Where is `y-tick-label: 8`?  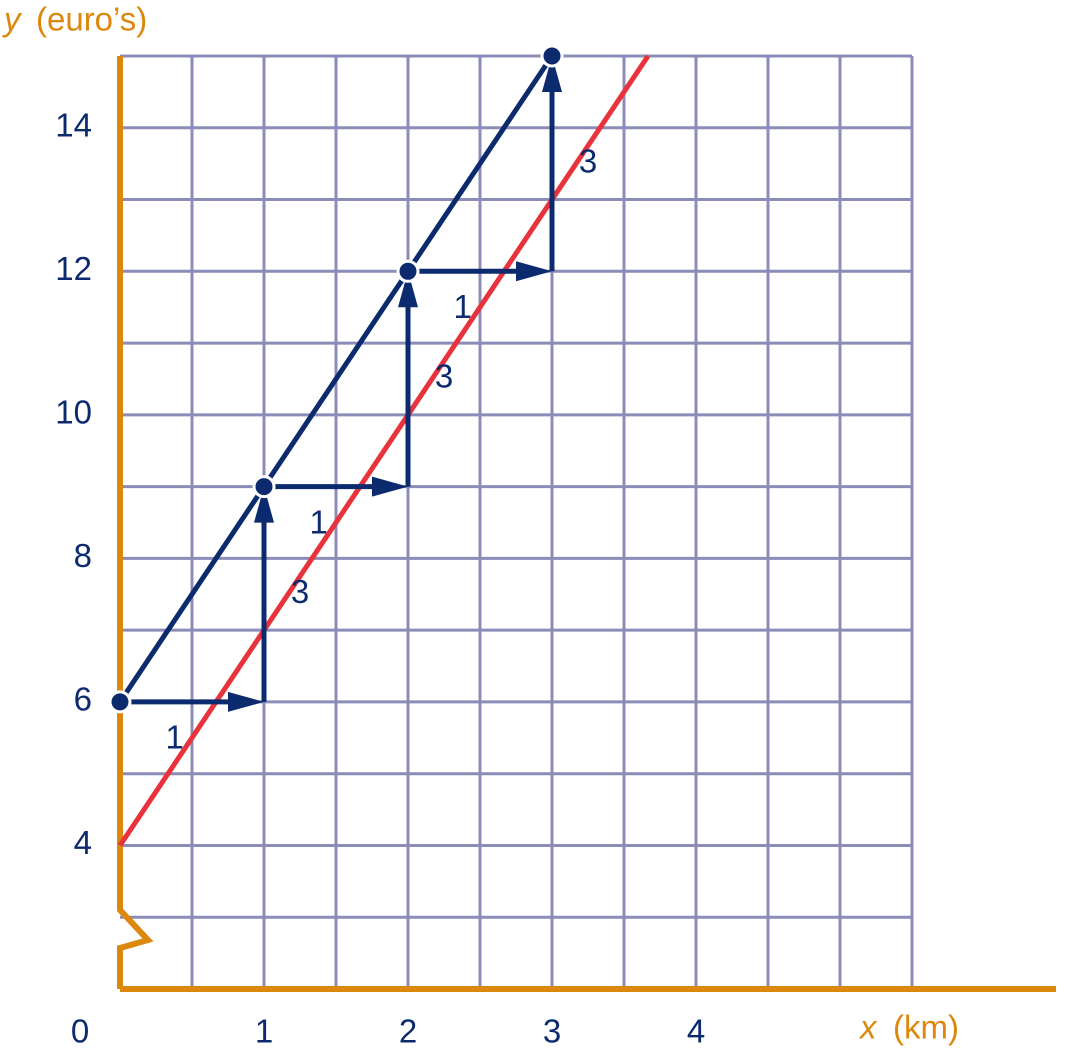 y-tick-label: 8 is located at coordinates (83, 555).